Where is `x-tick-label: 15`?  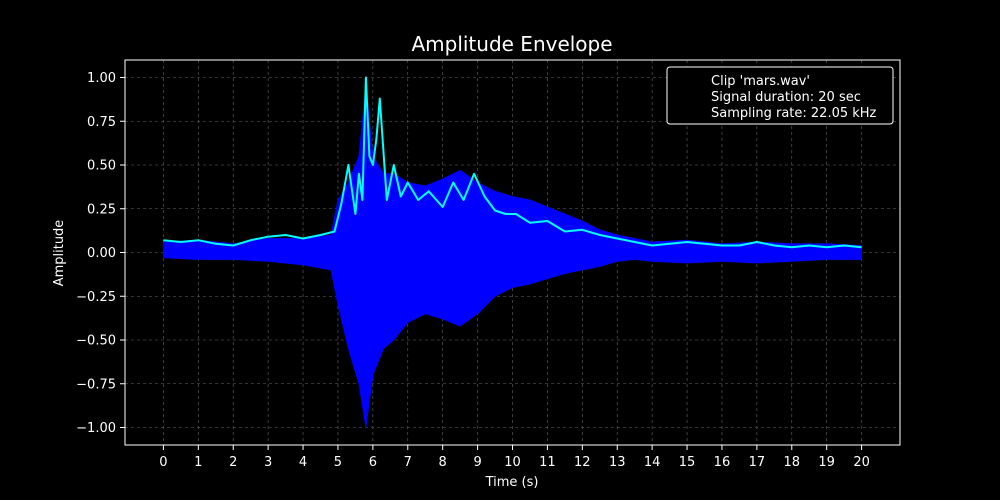
x-tick-label: 15 is located at coordinates (687, 462).